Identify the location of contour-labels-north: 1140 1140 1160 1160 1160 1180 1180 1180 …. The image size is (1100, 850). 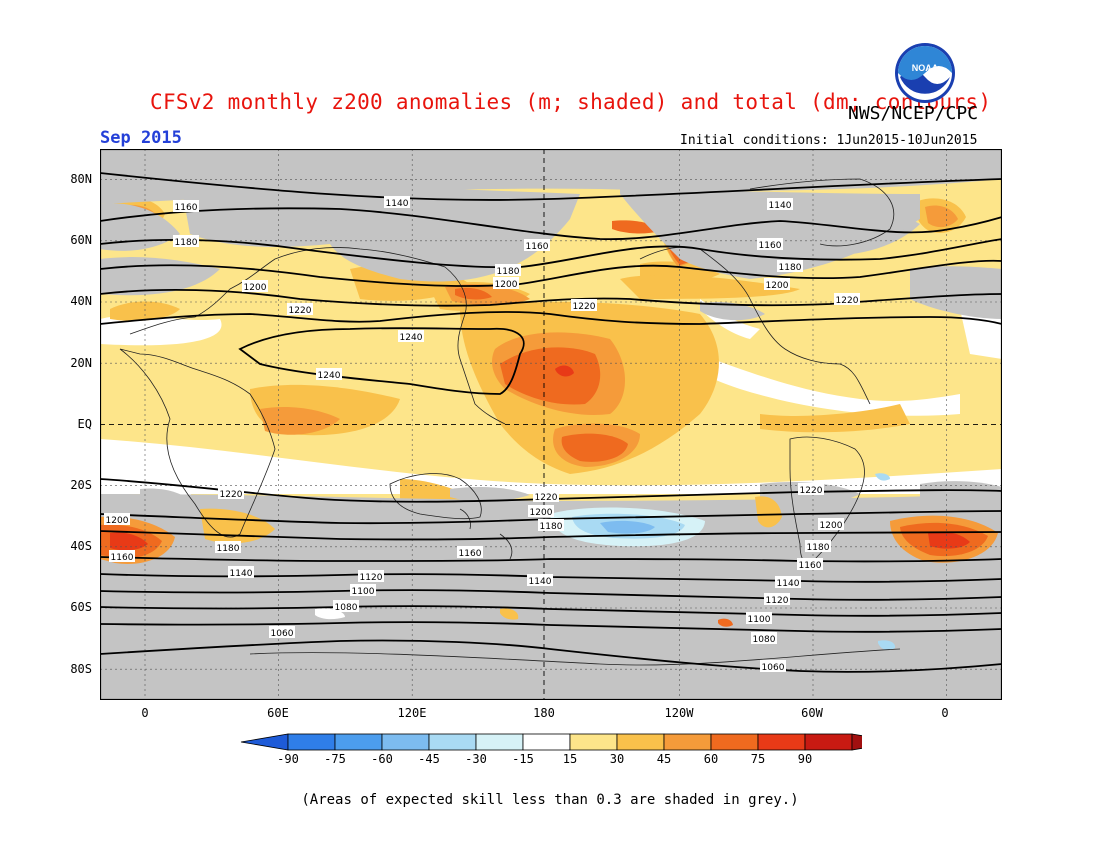
(516, 288).